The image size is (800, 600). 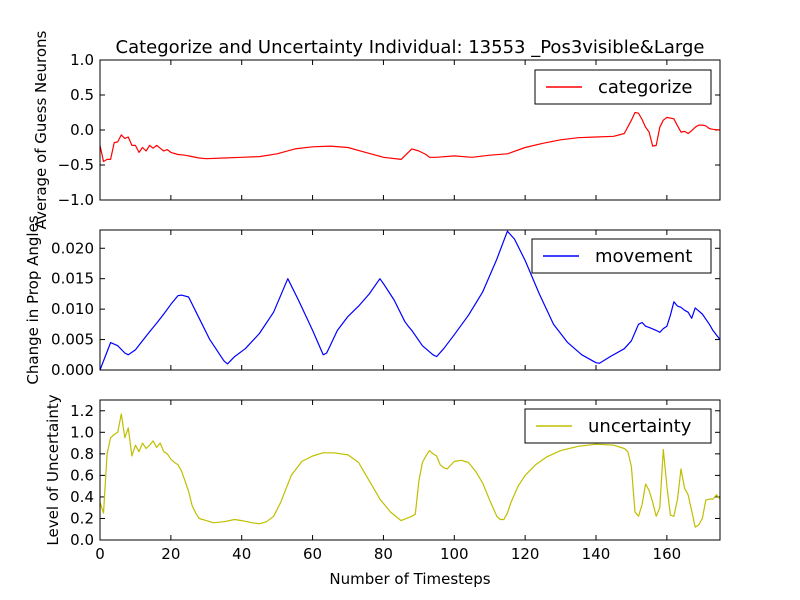 I want to click on y-tick-label: 0.020, so click(x=72, y=248).